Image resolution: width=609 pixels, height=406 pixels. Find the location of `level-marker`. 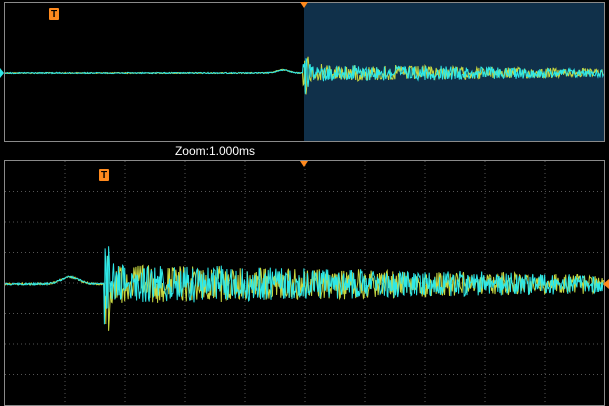

level-marker is located at coordinates (606, 284).